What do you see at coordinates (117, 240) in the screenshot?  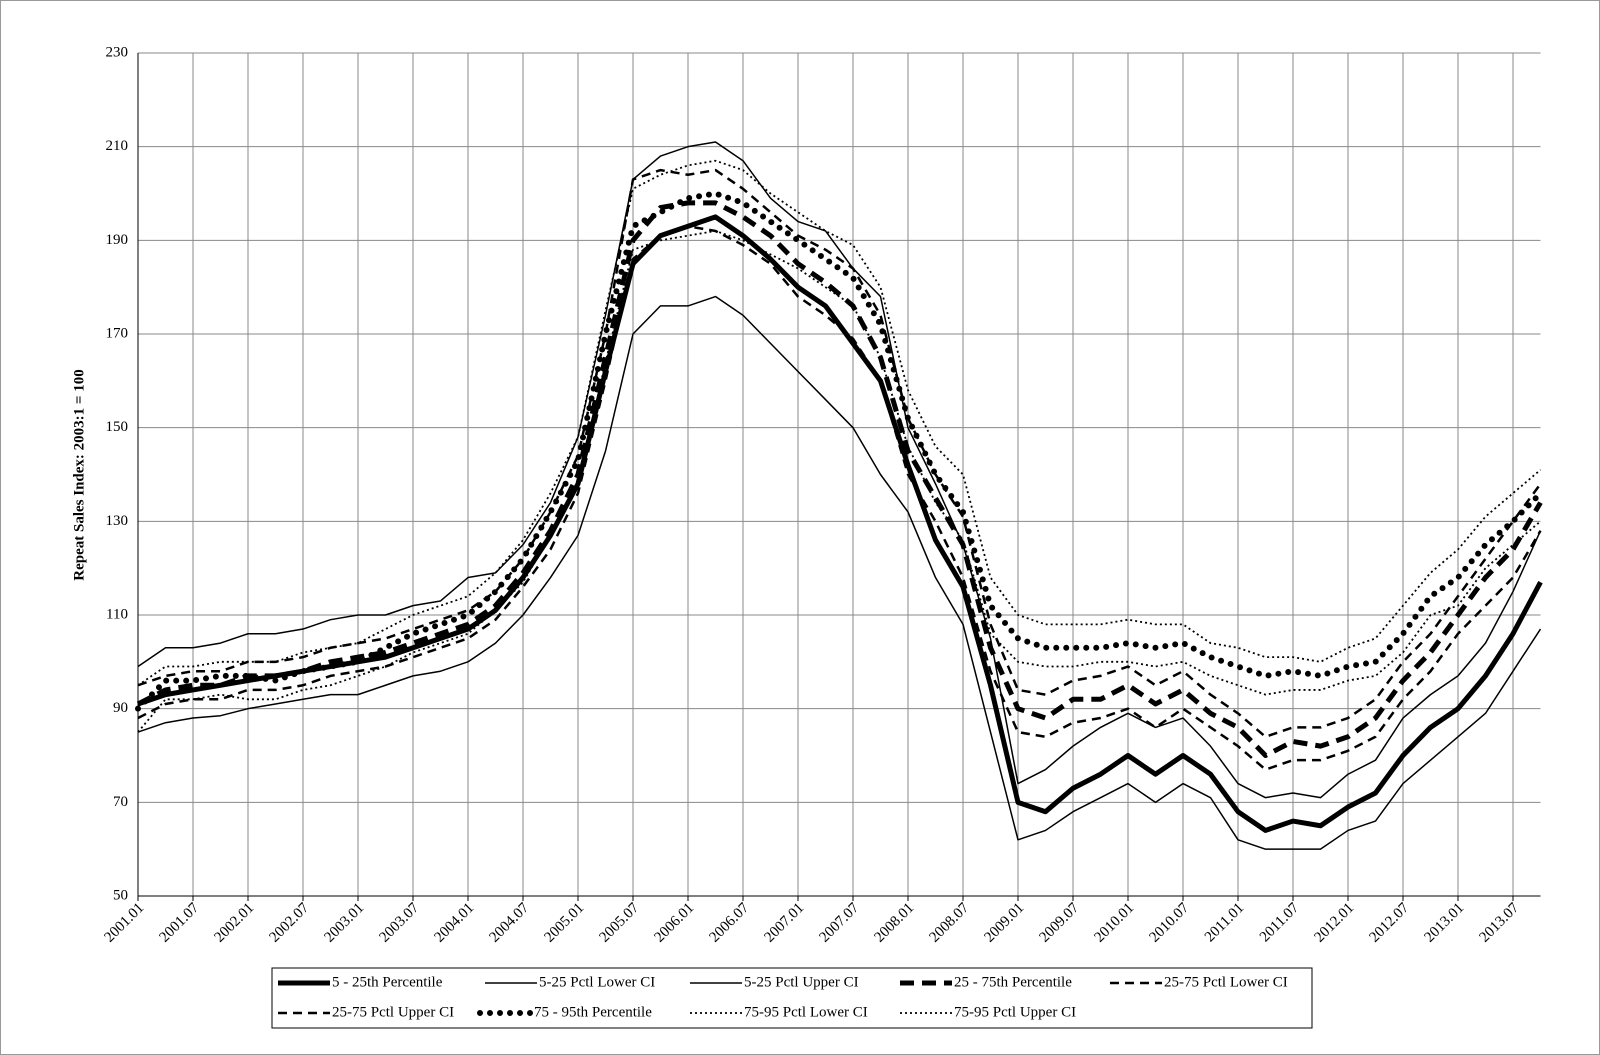 I see `y-tick-label: 190` at bounding box center [117, 240].